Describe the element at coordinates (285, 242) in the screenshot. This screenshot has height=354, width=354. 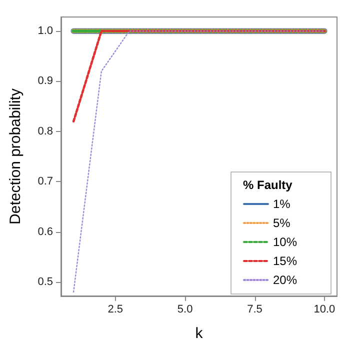
I see `legend-label: 10%` at that location.